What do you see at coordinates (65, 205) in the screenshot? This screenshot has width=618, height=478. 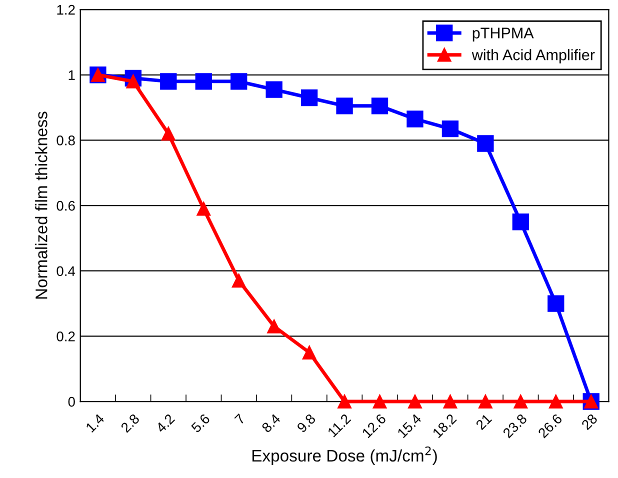 I see `y-tick-label: 0.6` at bounding box center [65, 205].